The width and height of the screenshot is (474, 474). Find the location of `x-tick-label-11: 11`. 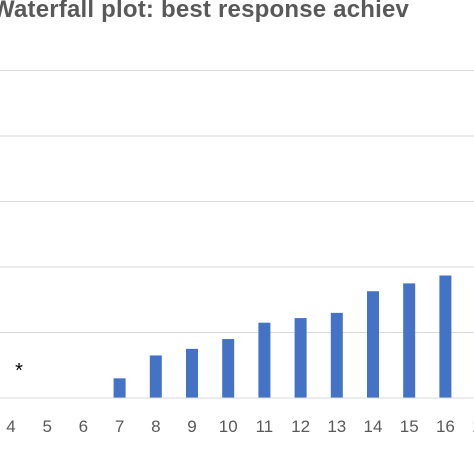

x-tick-label-11: 11 is located at coordinates (265, 426).